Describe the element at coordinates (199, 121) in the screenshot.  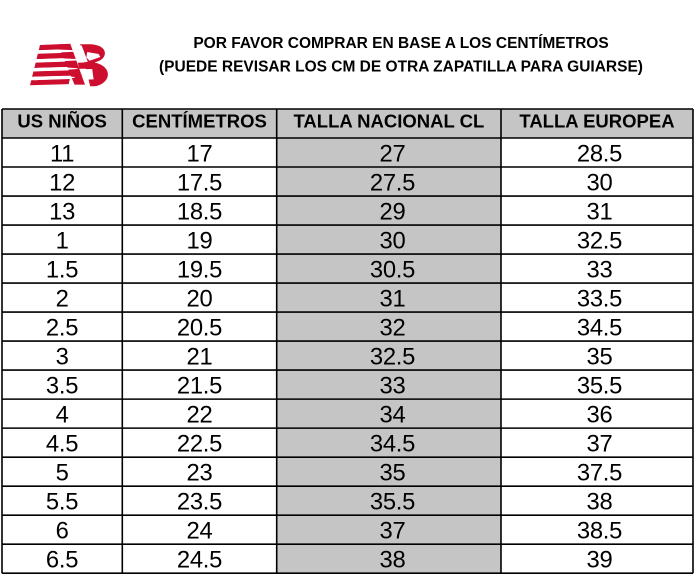
I see `svg-text: CENTÍMETROS` at that location.